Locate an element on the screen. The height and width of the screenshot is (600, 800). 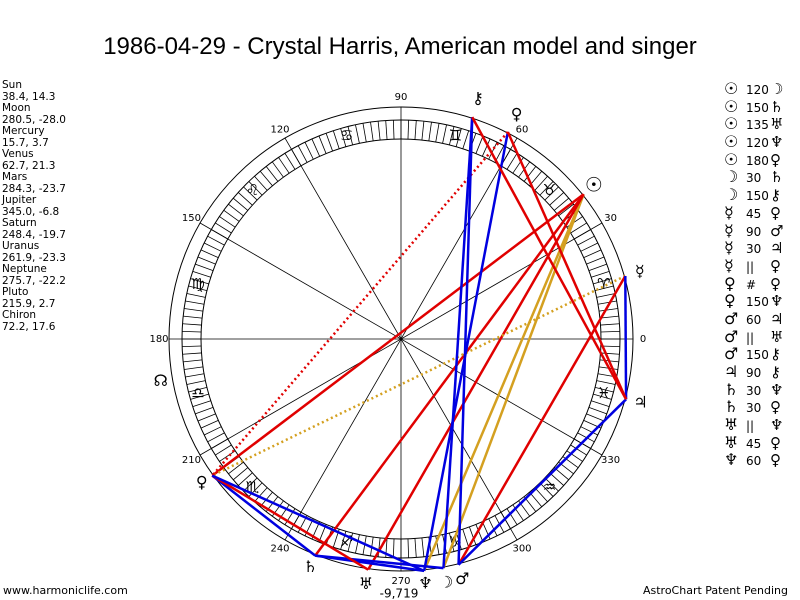
degree-label: 330 is located at coordinates (610, 460).